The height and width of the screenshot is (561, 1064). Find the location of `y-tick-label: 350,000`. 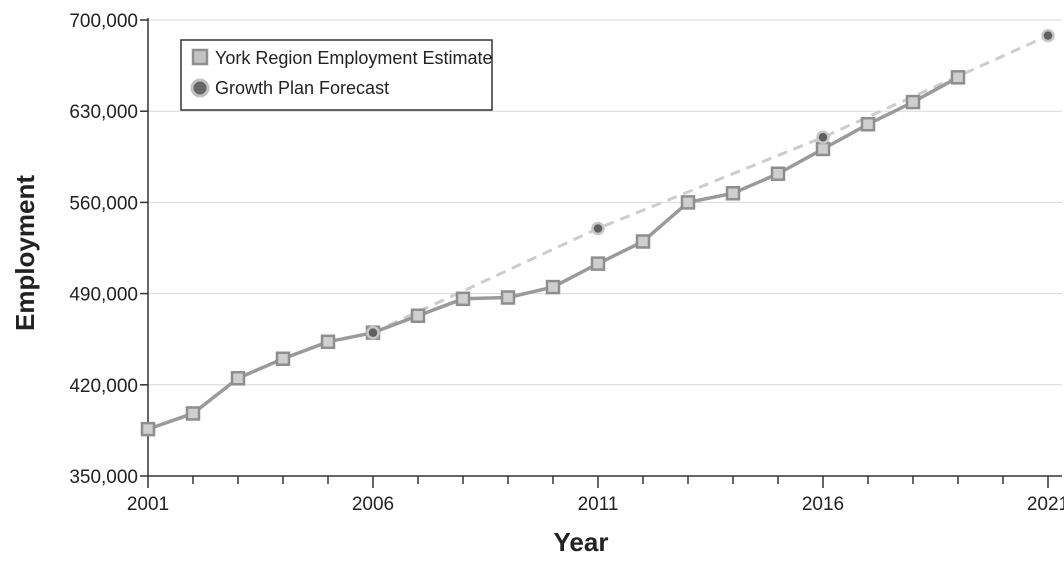

y-tick-label: 350,000 is located at coordinates (103, 477).